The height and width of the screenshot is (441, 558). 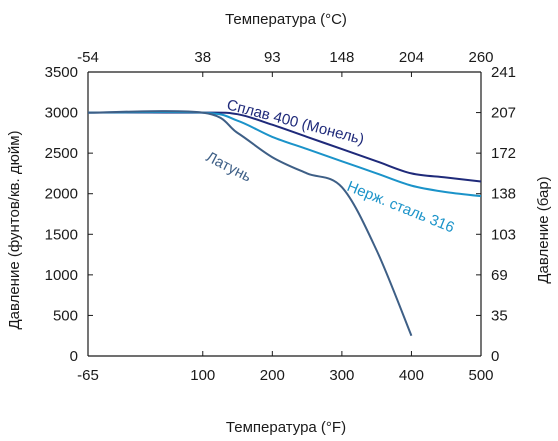 What do you see at coordinates (61, 275) in the screenshot?
I see `left-tick-label: 1000` at bounding box center [61, 275].